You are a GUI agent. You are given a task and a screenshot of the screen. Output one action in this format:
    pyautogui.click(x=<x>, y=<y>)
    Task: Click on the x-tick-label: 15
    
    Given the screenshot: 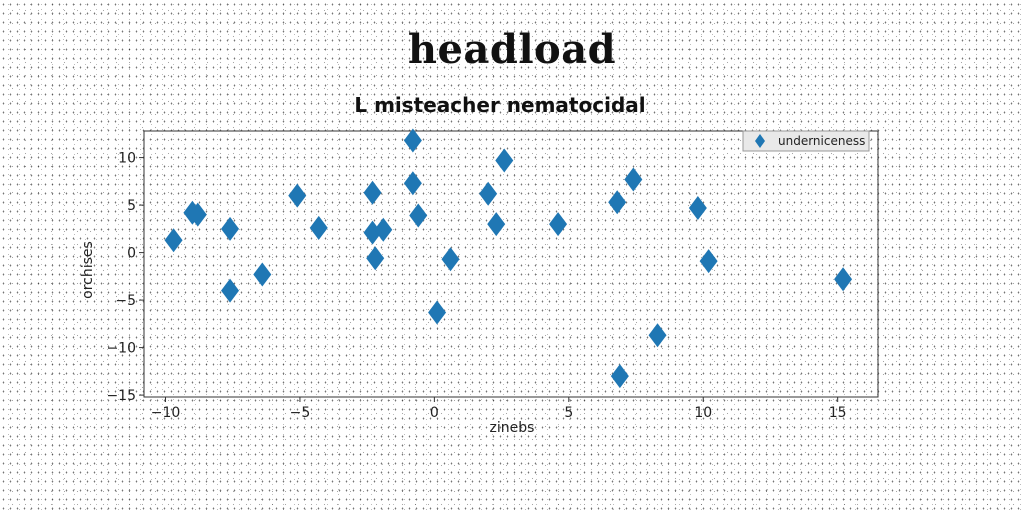 What is the action you would take?
    pyautogui.click(x=838, y=413)
    